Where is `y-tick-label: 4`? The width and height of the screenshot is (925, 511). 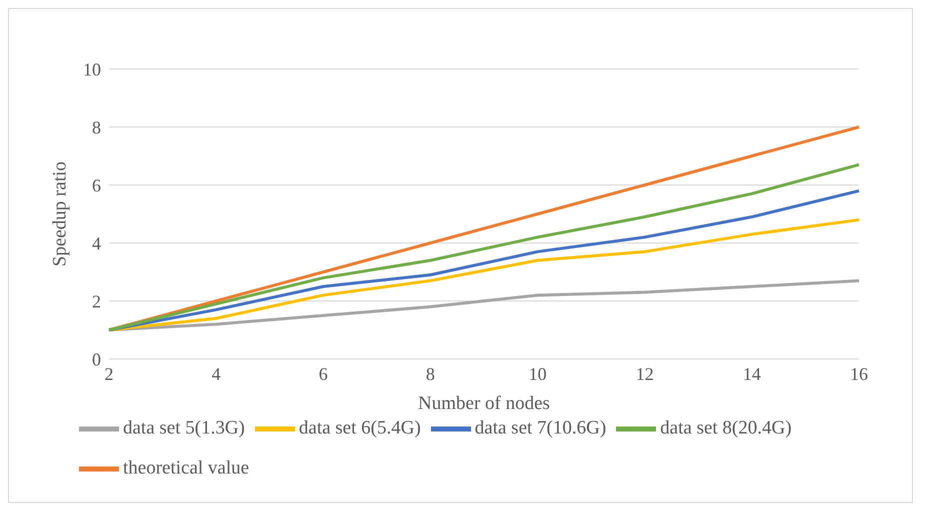
y-tick-label: 4 is located at coordinates (96, 243).